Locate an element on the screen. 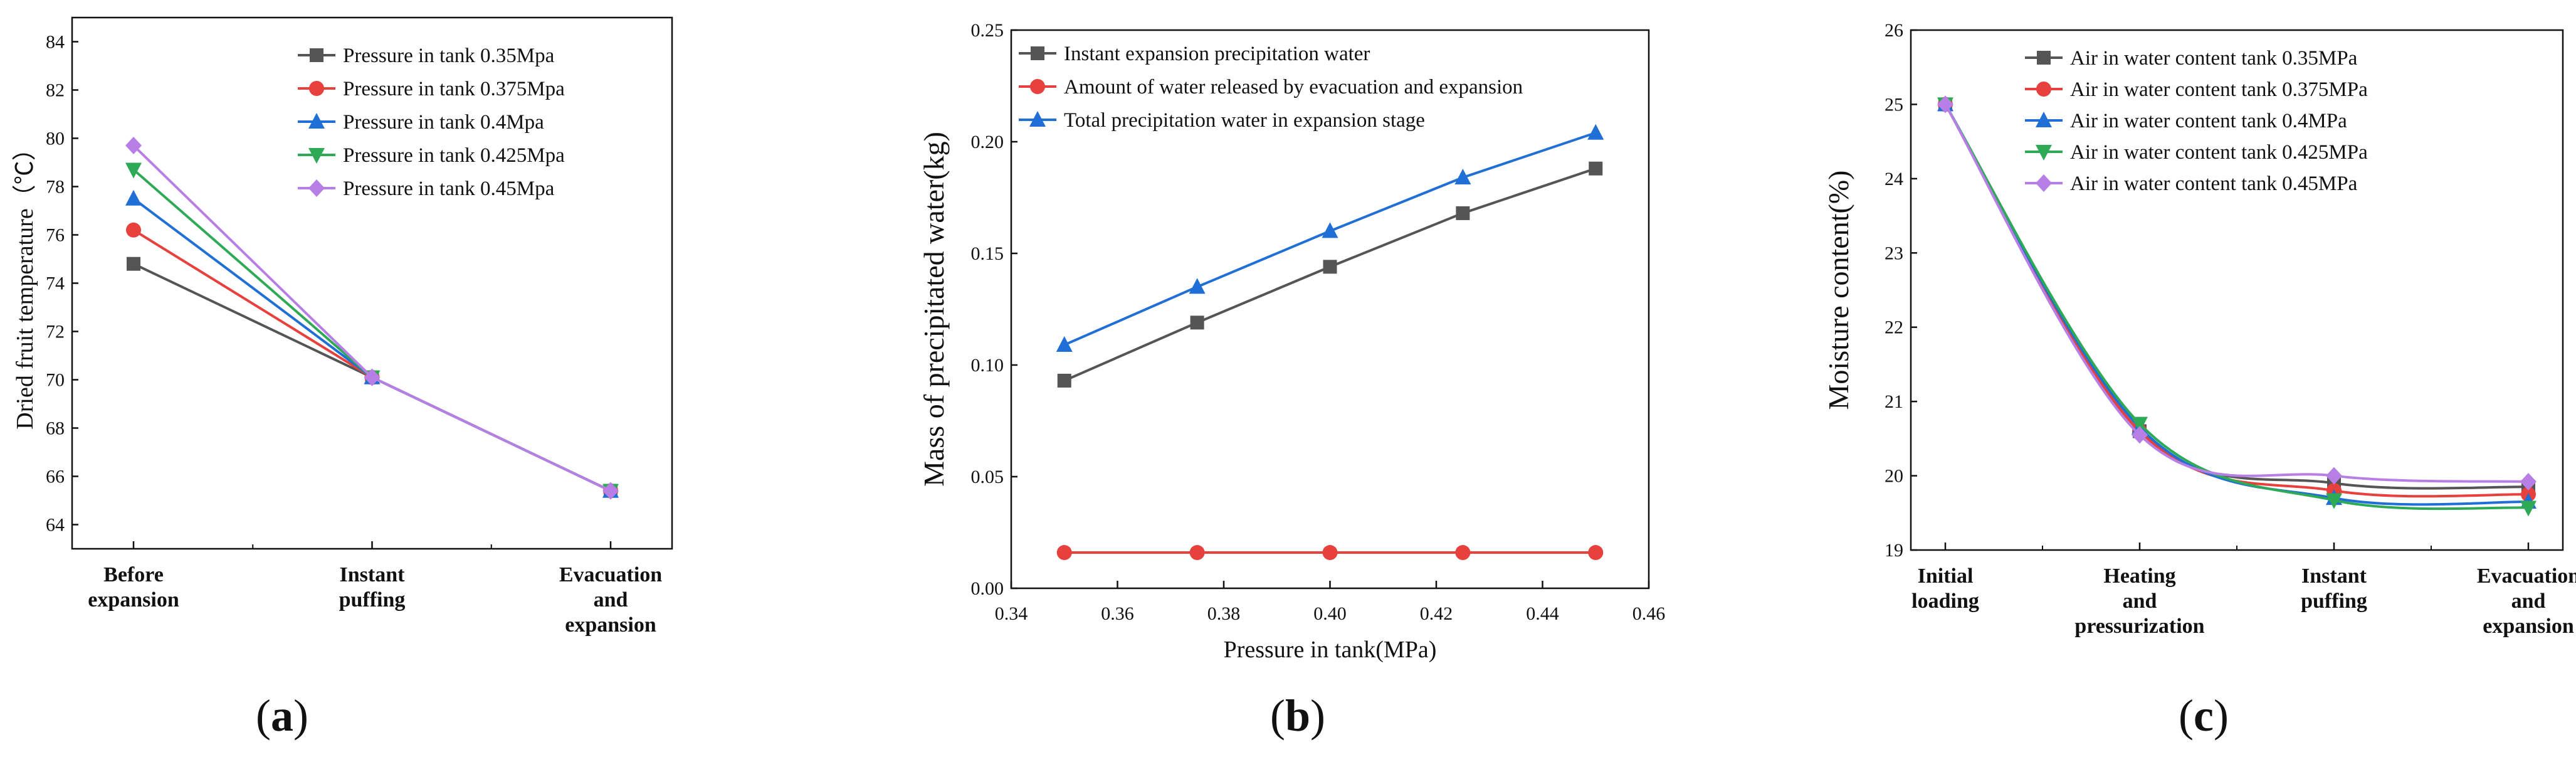  y-axis-label: Mass of precipitated water(kg) is located at coordinates (934, 309).